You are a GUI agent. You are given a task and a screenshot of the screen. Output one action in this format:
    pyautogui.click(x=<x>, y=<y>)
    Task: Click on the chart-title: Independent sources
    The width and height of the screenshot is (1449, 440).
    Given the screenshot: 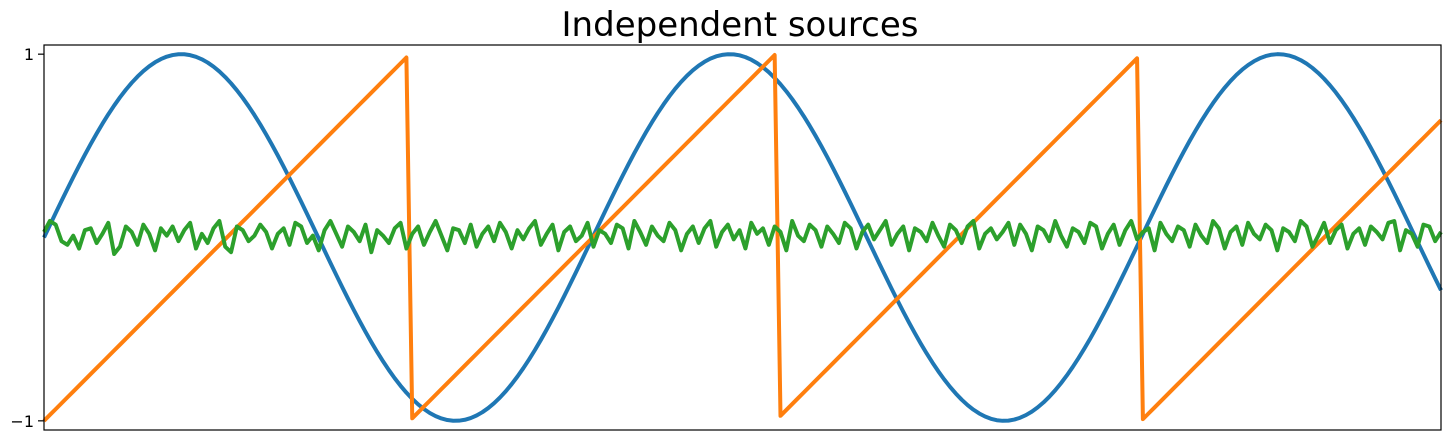 What is the action you would take?
    pyautogui.click(x=740, y=25)
    